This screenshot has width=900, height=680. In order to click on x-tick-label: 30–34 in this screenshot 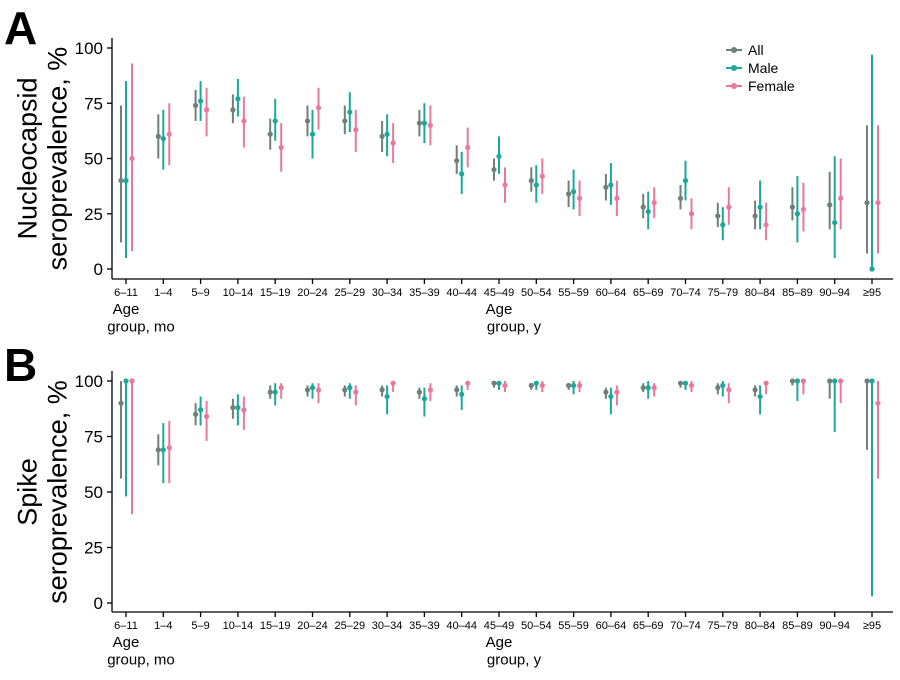, I will do `click(387, 293)`.